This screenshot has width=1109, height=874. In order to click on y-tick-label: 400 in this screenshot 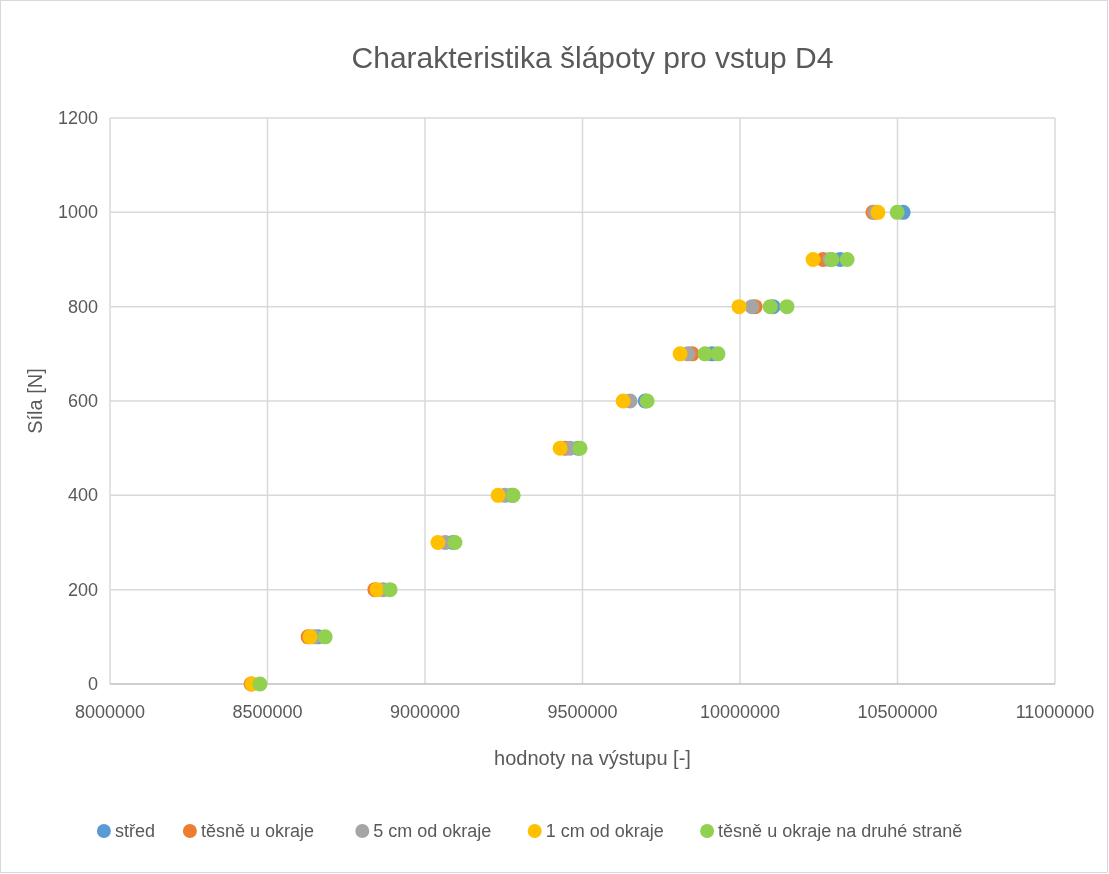, I will do `click(82, 495)`.